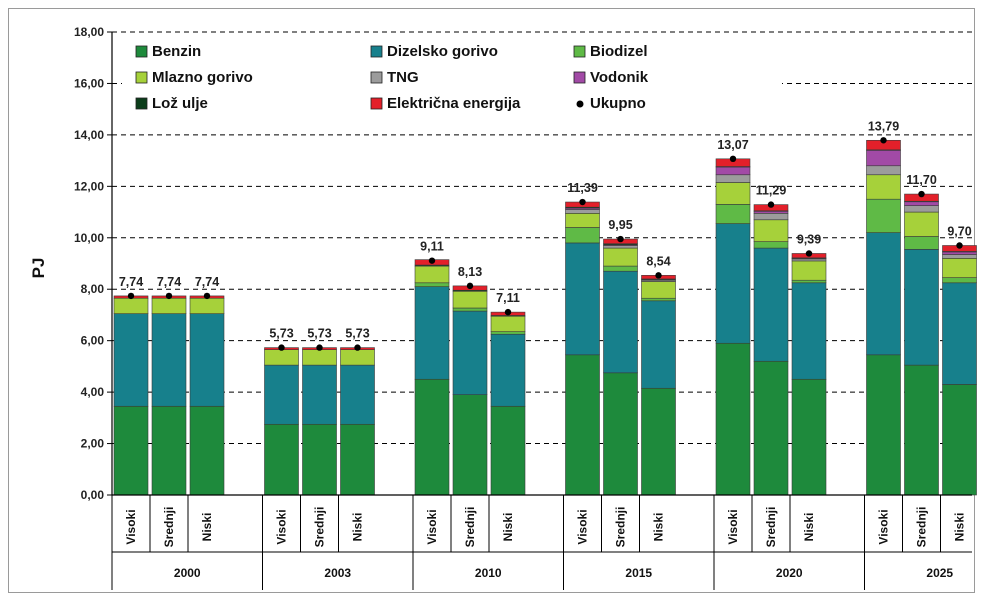 The width and height of the screenshot is (983, 602). What do you see at coordinates (658, 261) in the screenshot?
I see `total-value-label: 8,54` at bounding box center [658, 261].